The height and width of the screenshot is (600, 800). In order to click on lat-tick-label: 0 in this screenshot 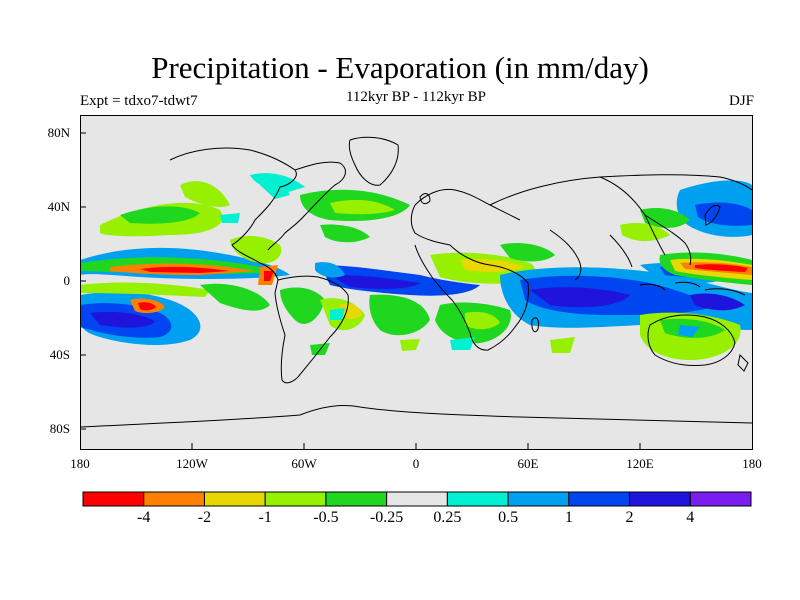, I will do `click(67, 280)`.